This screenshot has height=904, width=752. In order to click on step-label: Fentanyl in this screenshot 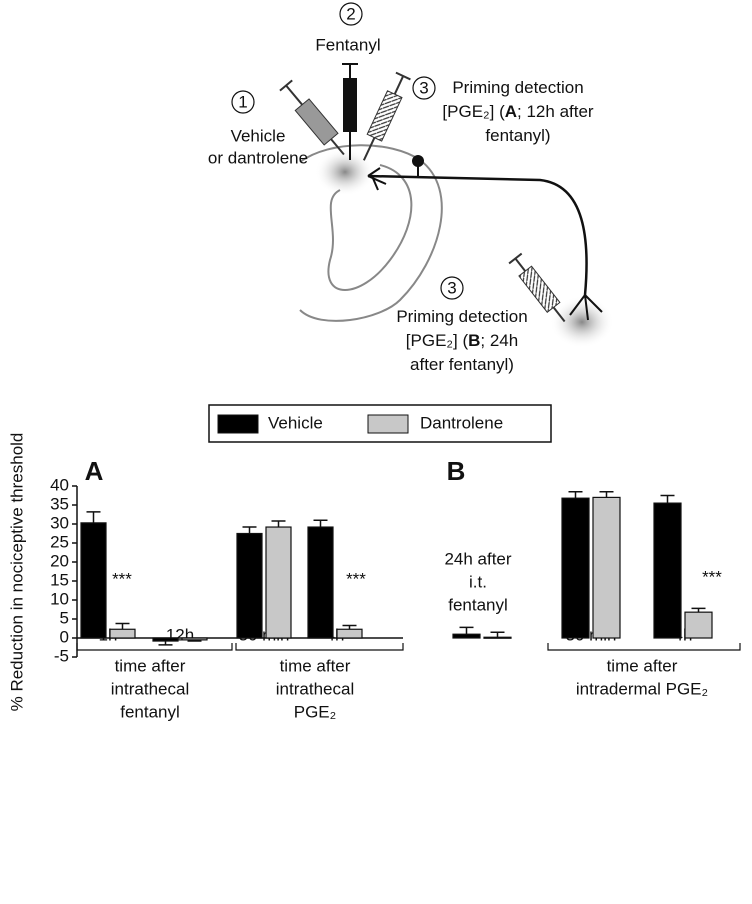, I will do `click(347, 44)`.